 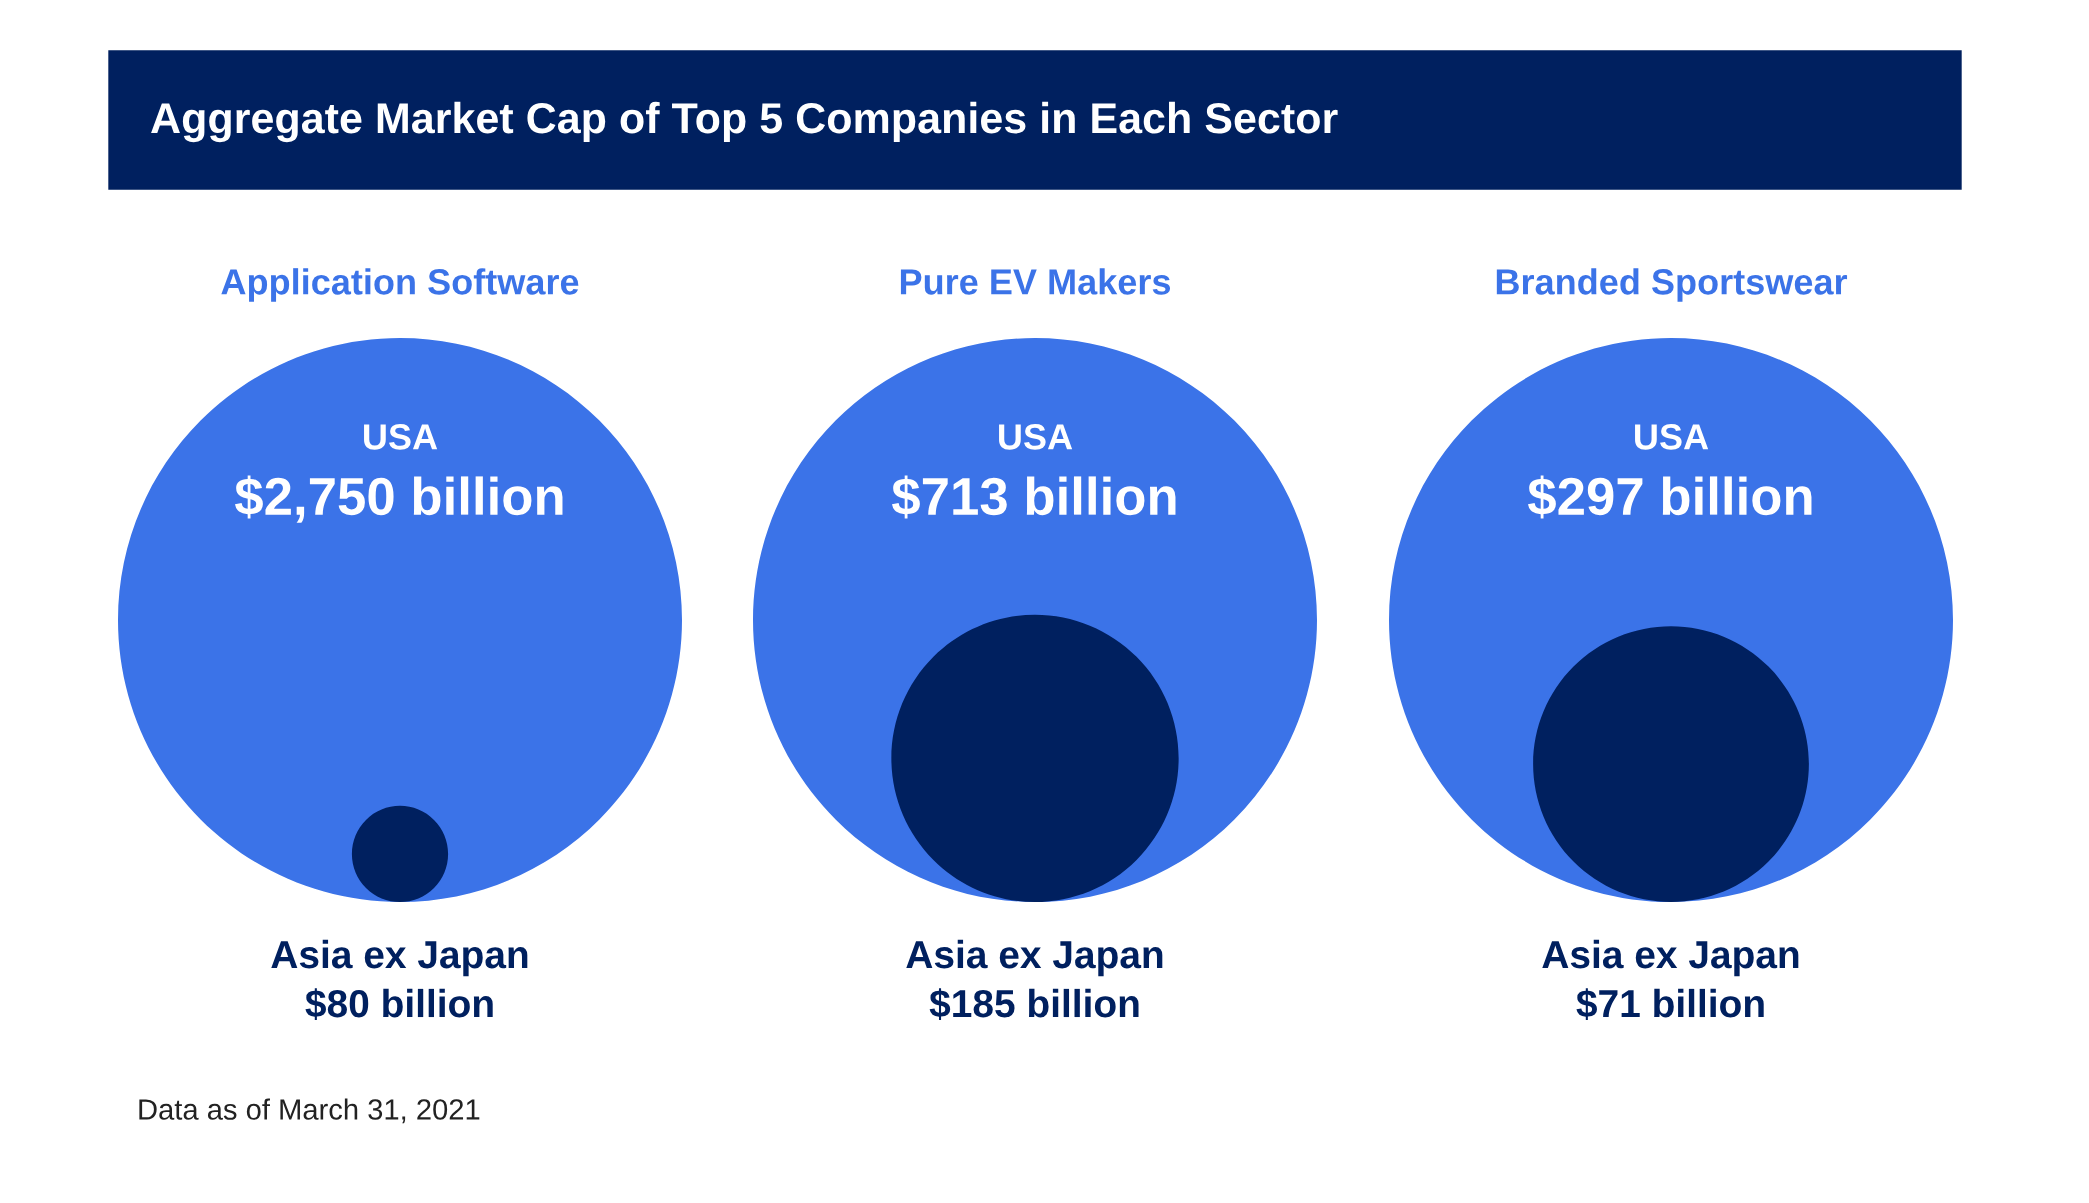 I want to click on data-label: $297 billion, so click(x=1669, y=497).